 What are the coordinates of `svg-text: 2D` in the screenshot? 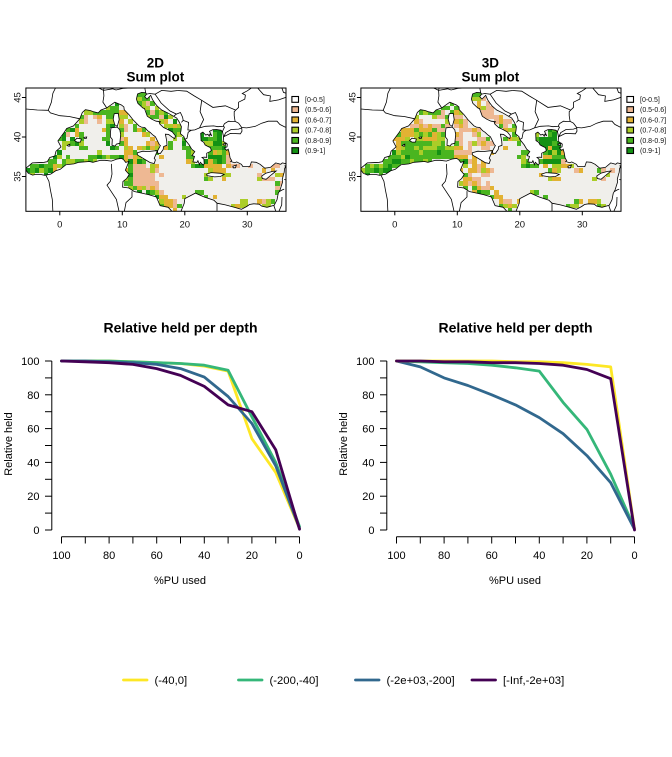 It's located at (156, 63).